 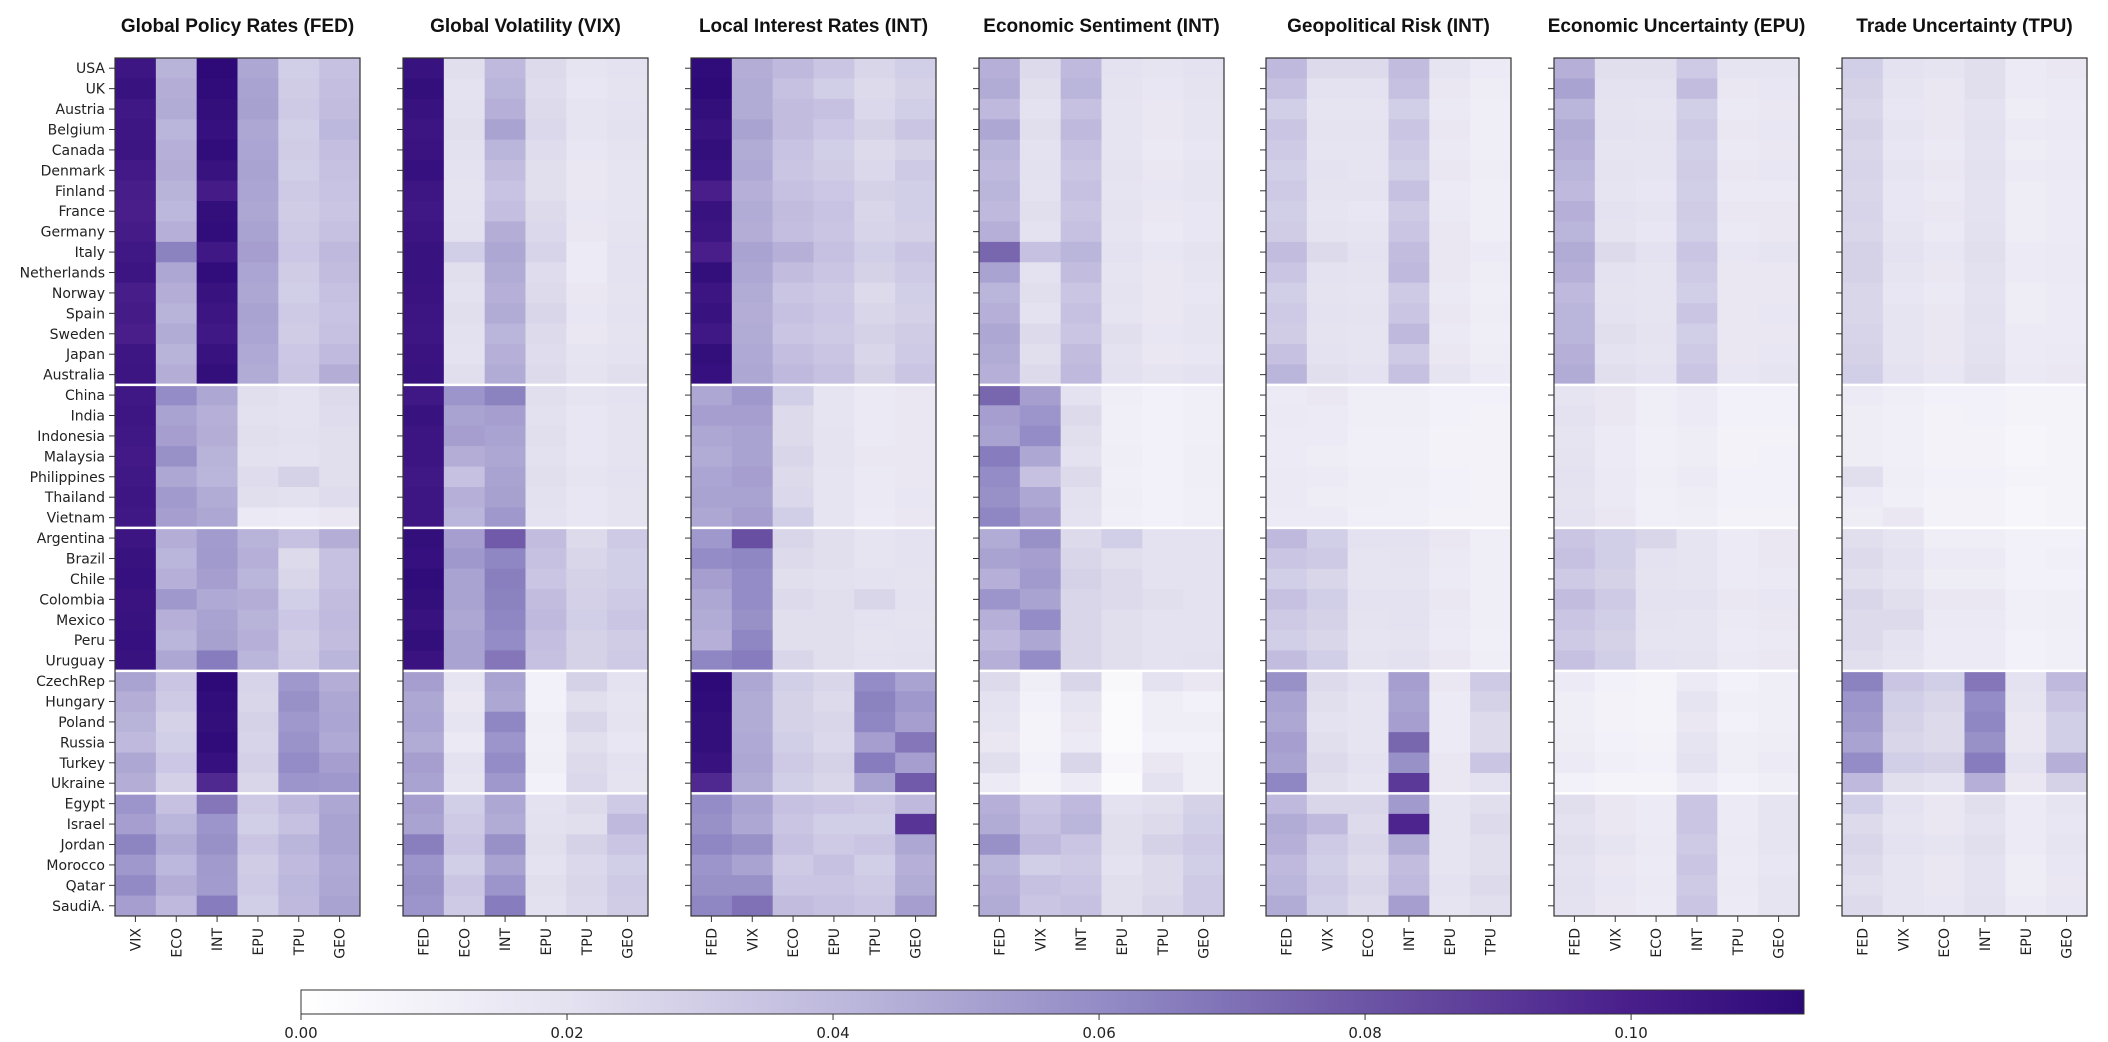 What do you see at coordinates (74, 376) in the screenshot?
I see `country-label: Australia` at bounding box center [74, 376].